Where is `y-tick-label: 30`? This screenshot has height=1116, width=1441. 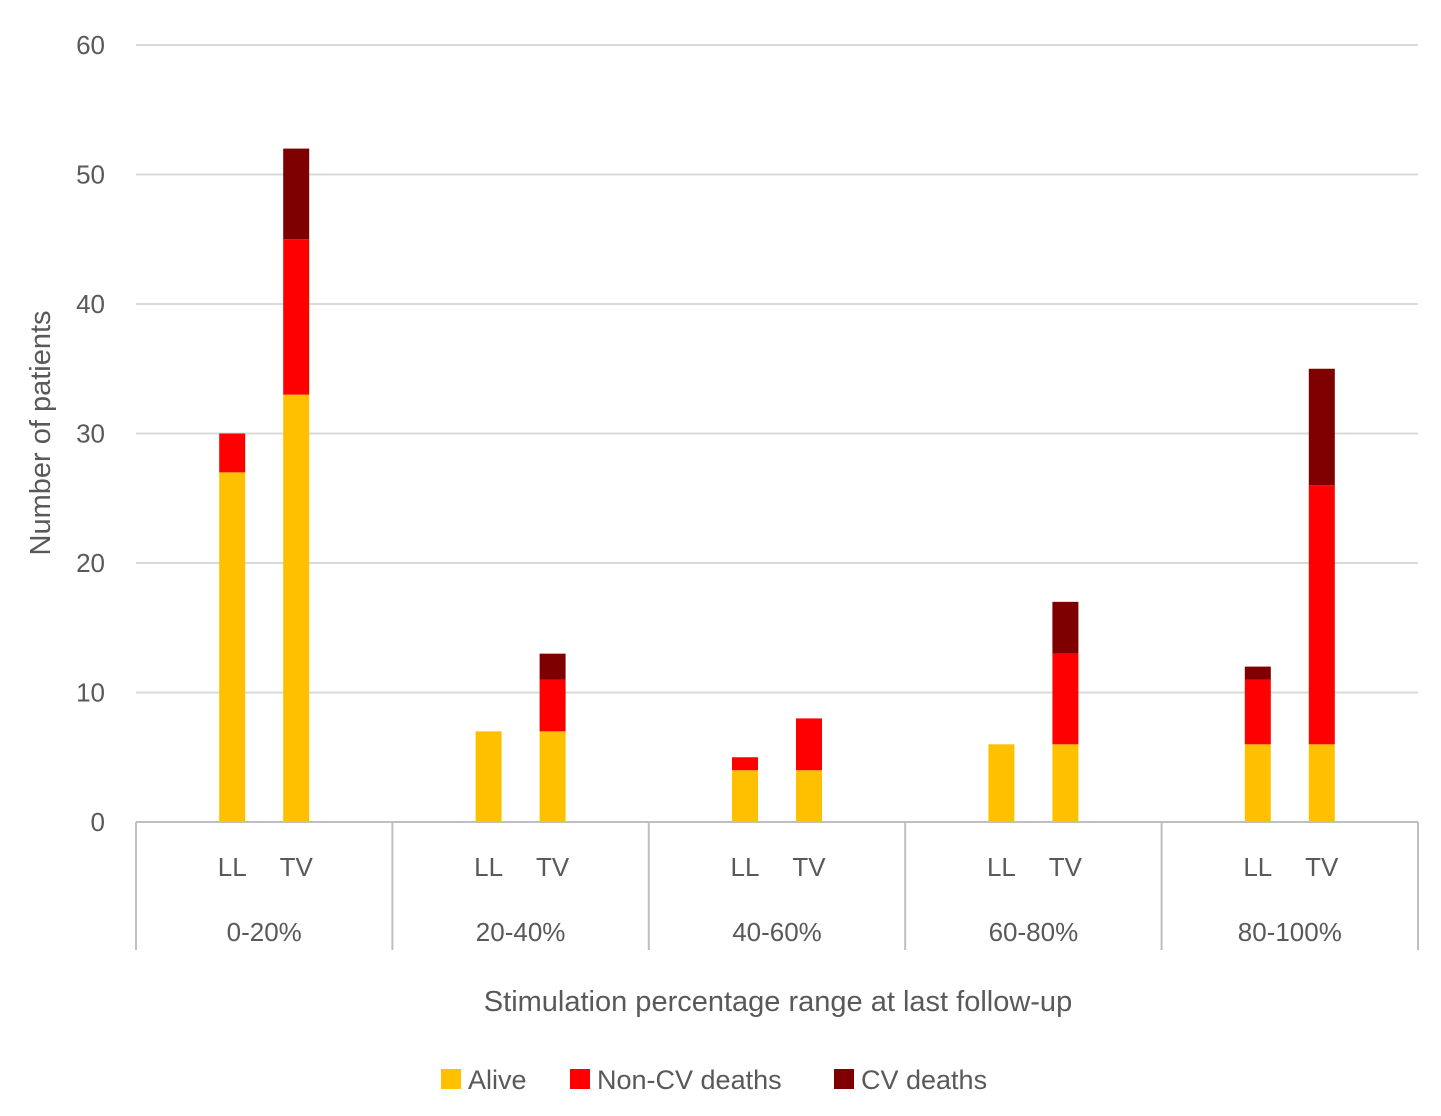
y-tick-label: 30 is located at coordinates (90, 434).